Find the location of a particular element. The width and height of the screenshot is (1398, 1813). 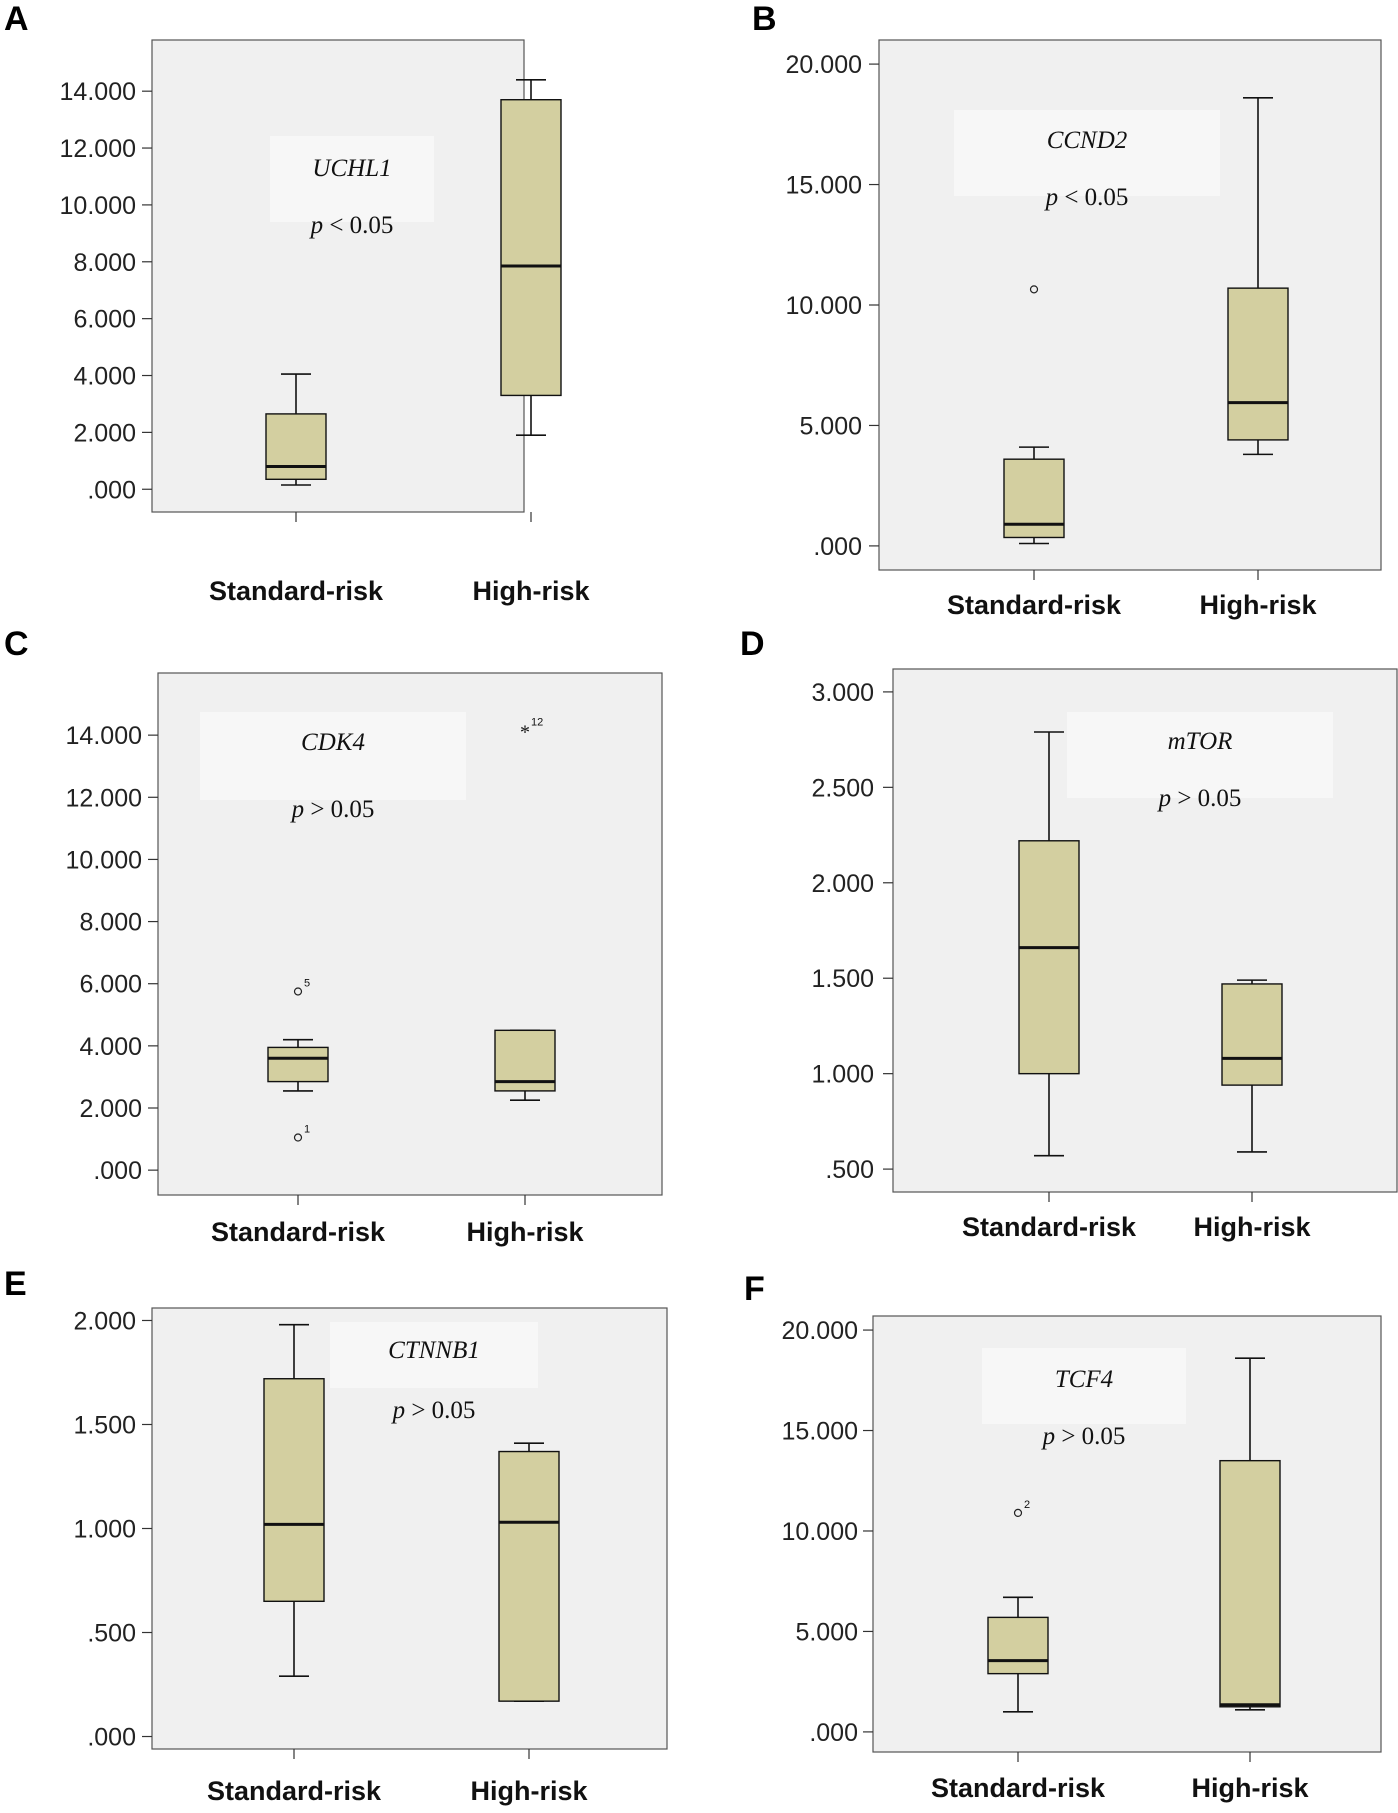

gene-label: CCND2 is located at coordinates (1087, 140).